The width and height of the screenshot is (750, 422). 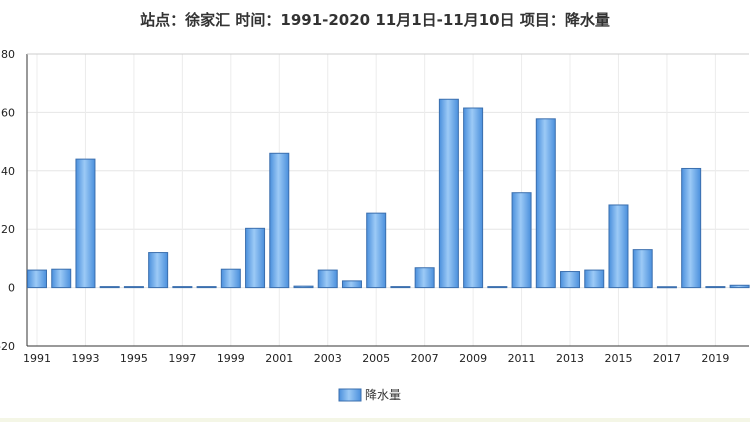 What do you see at coordinates (522, 358) in the screenshot?
I see `x-tick-label: 2011` at bounding box center [522, 358].